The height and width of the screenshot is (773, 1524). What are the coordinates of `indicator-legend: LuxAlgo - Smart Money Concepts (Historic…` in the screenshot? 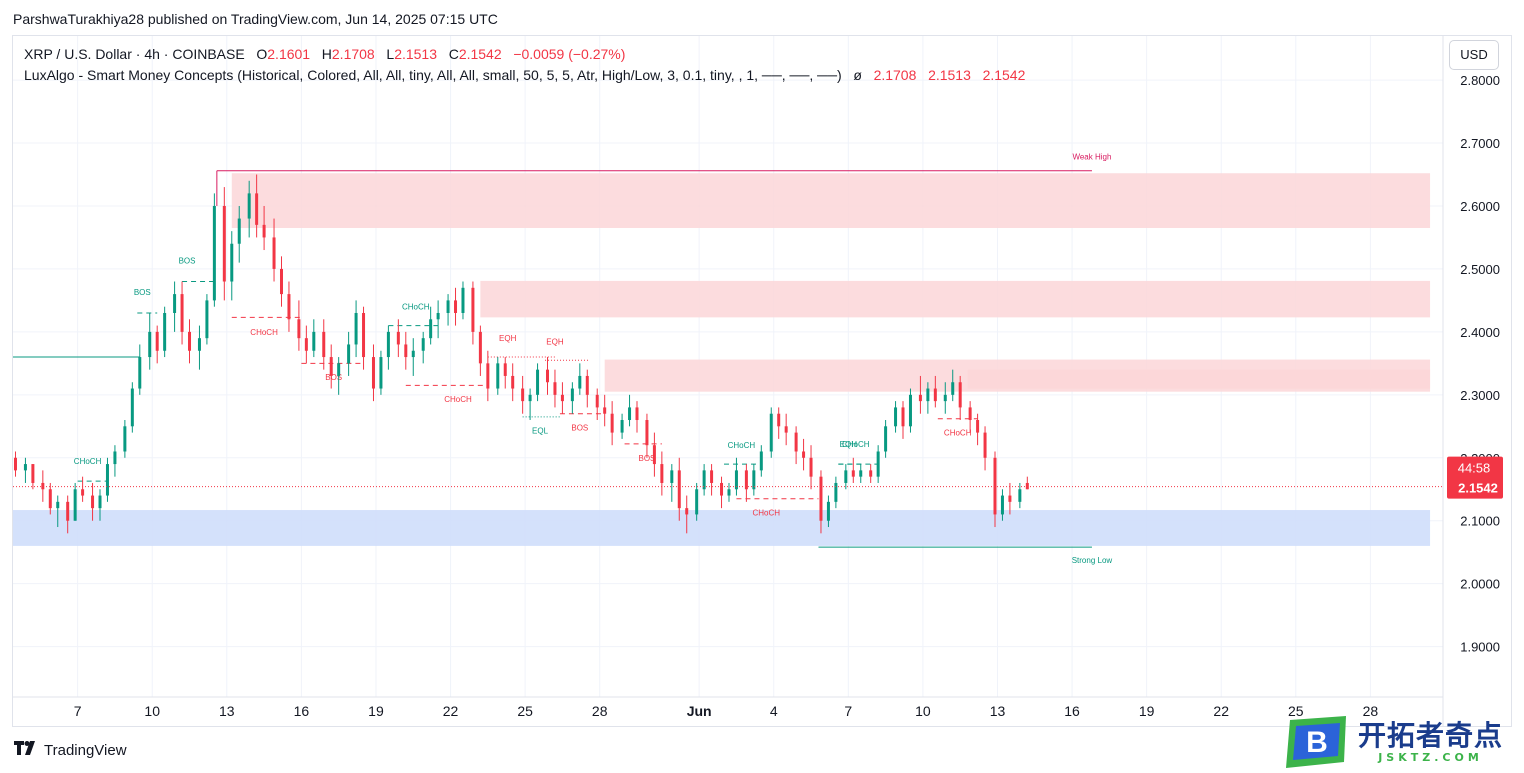 It's located at (524, 75).